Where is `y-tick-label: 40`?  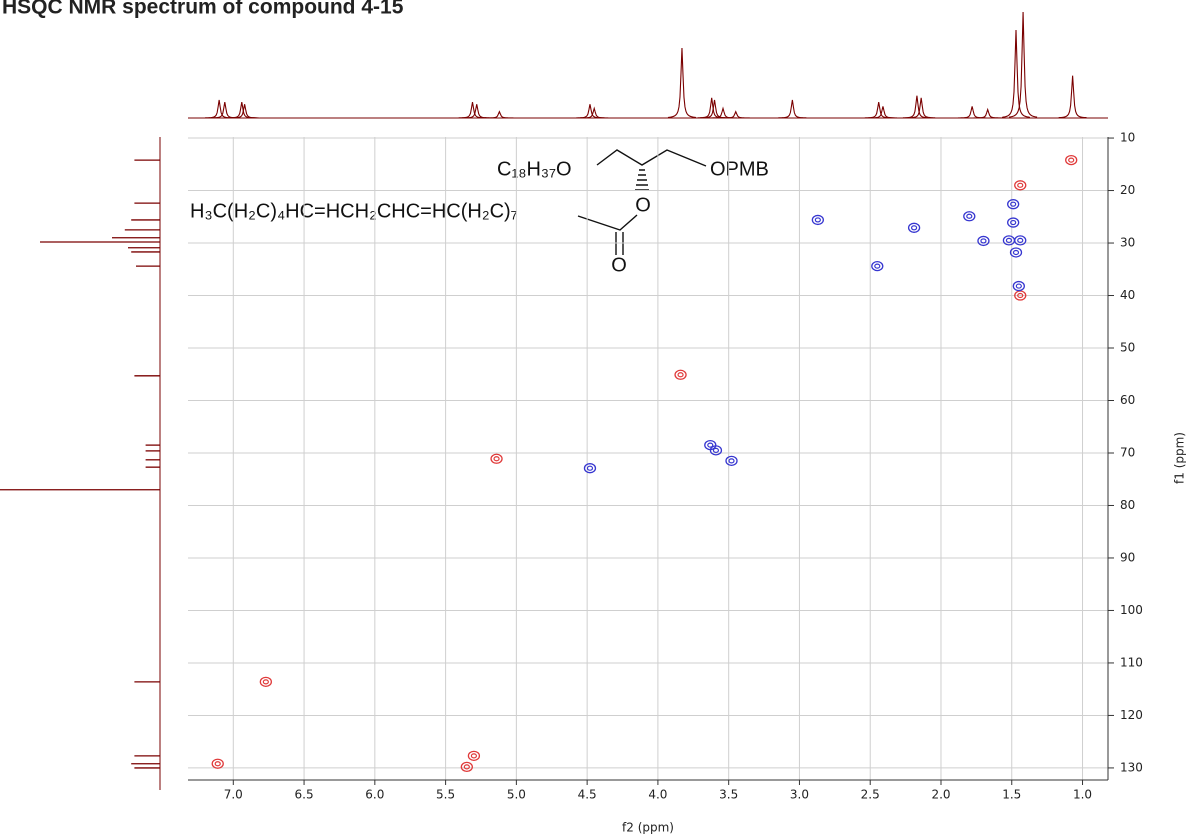
y-tick-label: 40 is located at coordinates (1127, 295).